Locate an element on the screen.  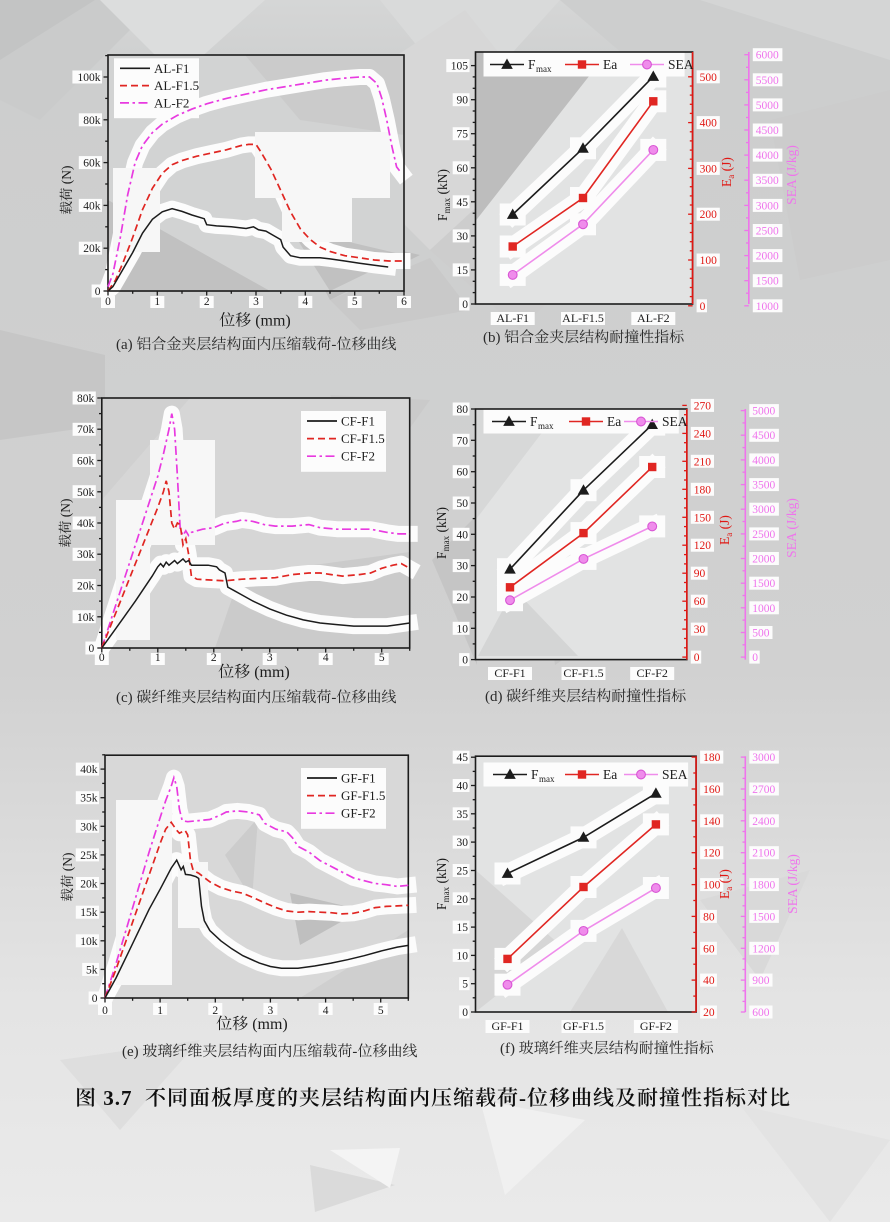
svg-text: 150 is located at coordinates (703, 518).